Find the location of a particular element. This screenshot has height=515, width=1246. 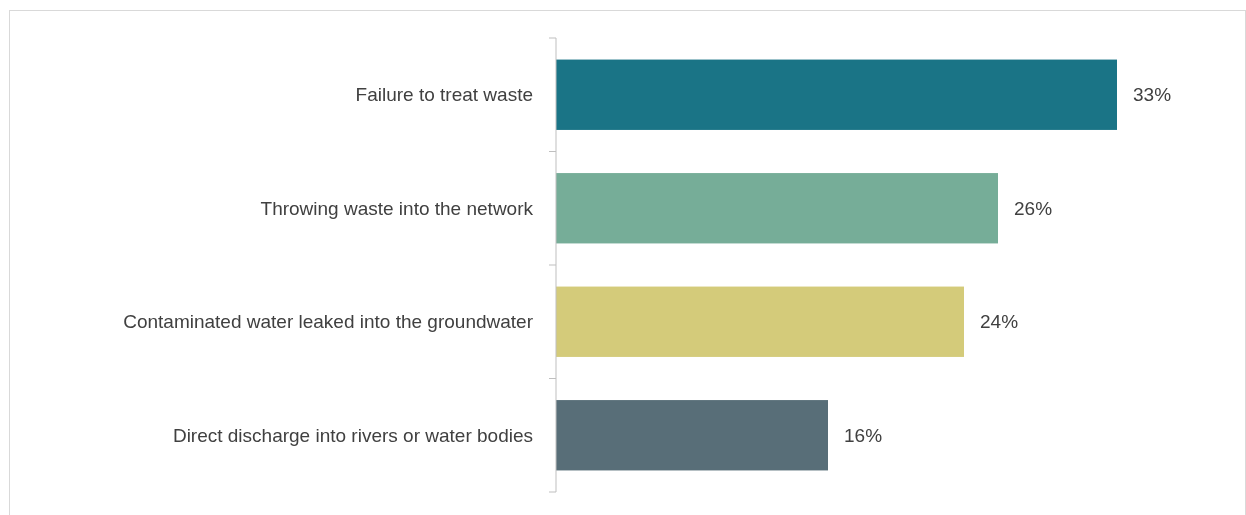

y-tick-label: Throwing waste into the network is located at coordinates (397, 208).